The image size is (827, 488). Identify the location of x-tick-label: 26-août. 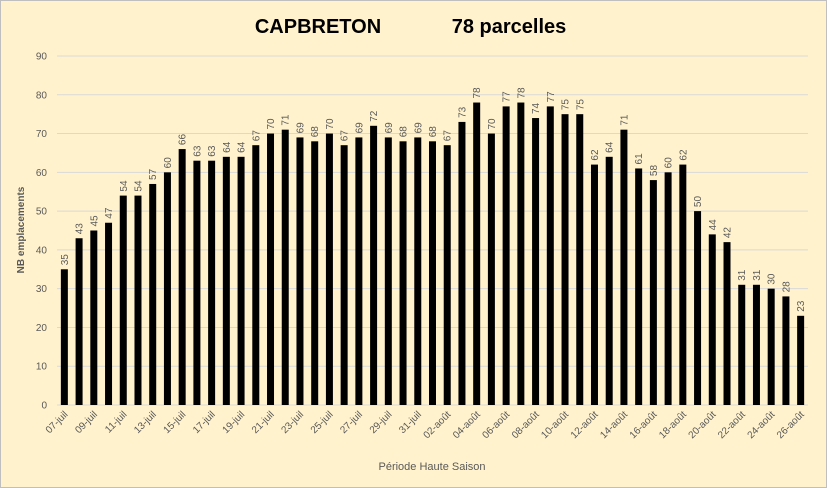
(791, 425).